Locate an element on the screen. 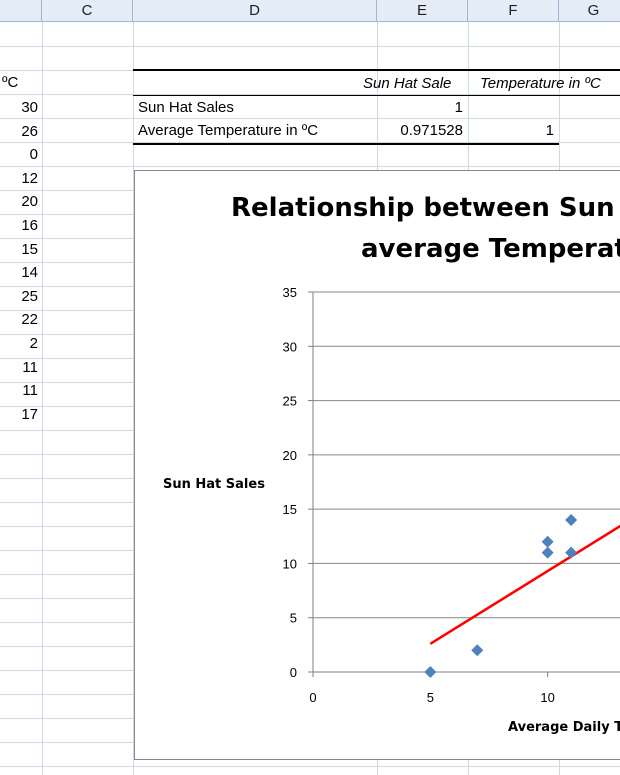 The height and width of the screenshot is (775, 620). y-tick-label: 5 is located at coordinates (293, 618).